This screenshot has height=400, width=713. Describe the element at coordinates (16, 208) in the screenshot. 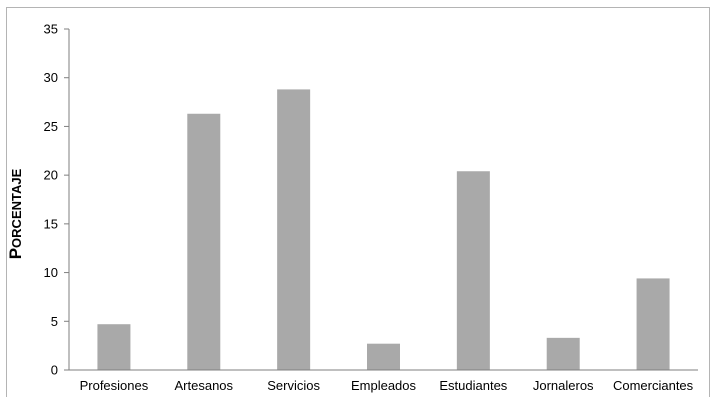

I see `y-axis-title-rest: ORCENTAJE` at that location.